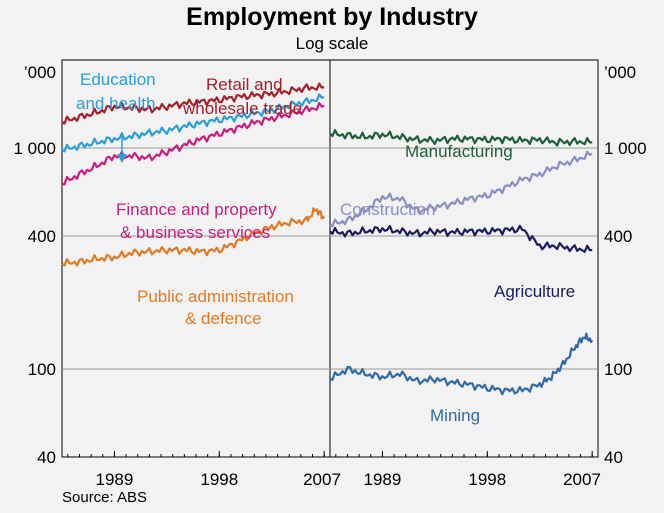  Describe the element at coordinates (122, 158) in the screenshot. I see `education-pointer-arrowhead` at that location.